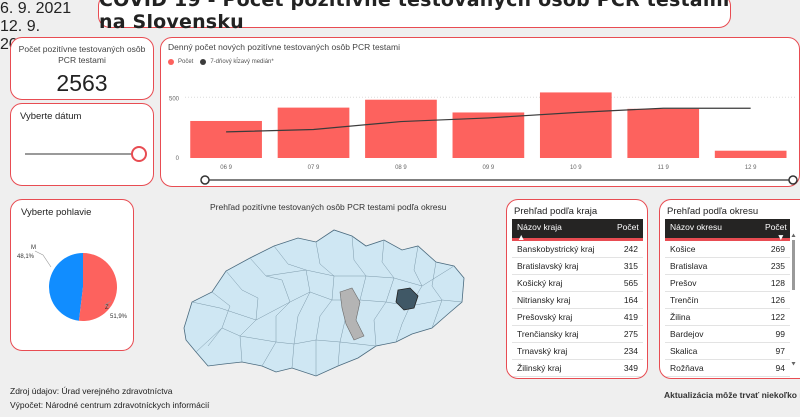  I want to click on okres-row: Trenčín 126, so click(727, 300).